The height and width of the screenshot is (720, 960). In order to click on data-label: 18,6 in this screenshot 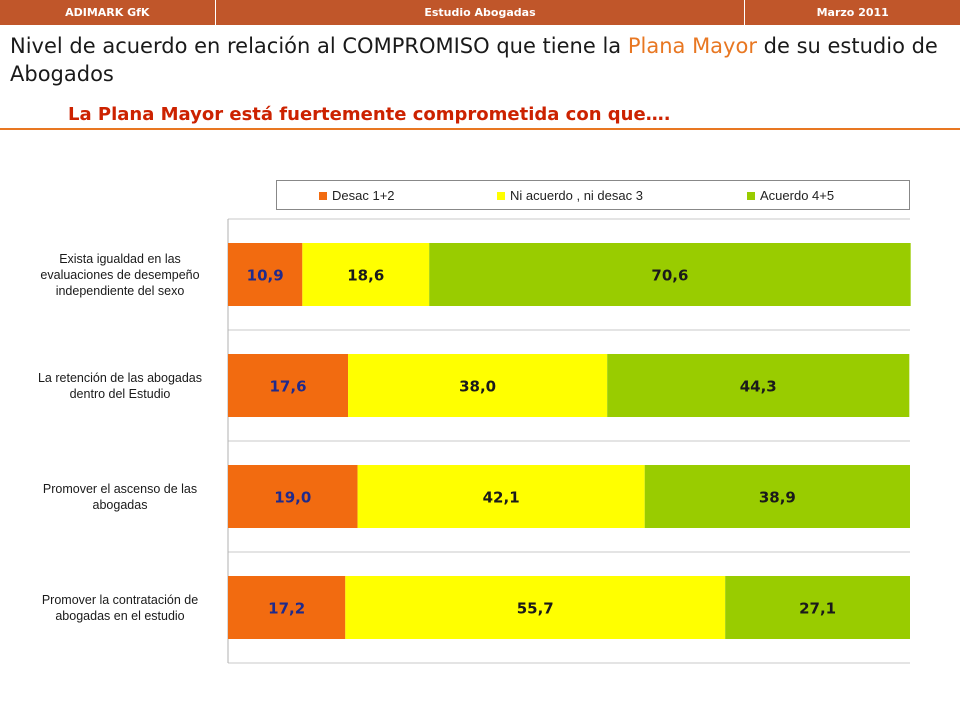, I will do `click(365, 276)`.